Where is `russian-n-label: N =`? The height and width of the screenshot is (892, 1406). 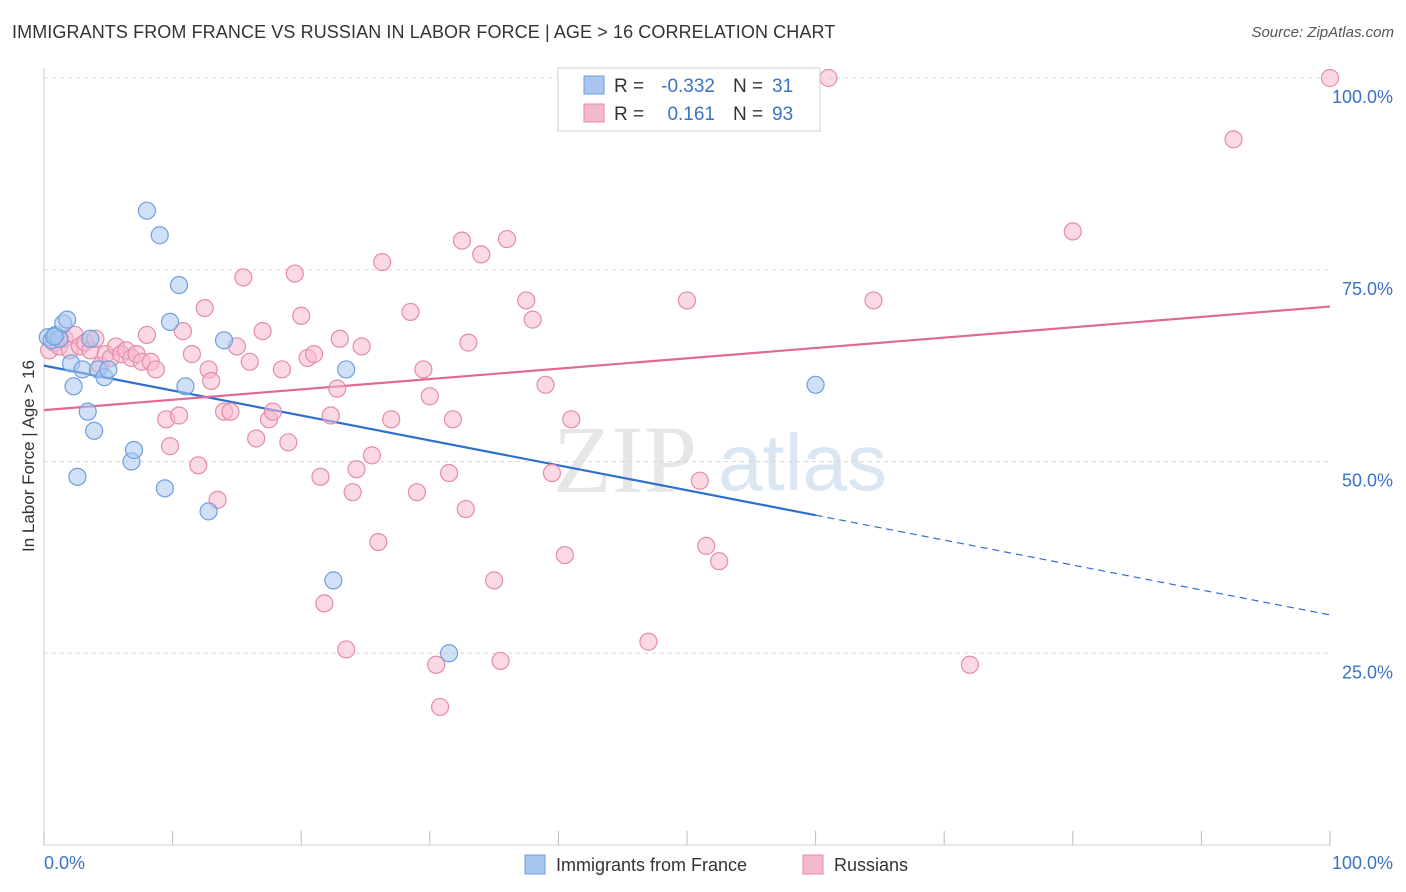
russian-n-label: N = is located at coordinates (748, 114).